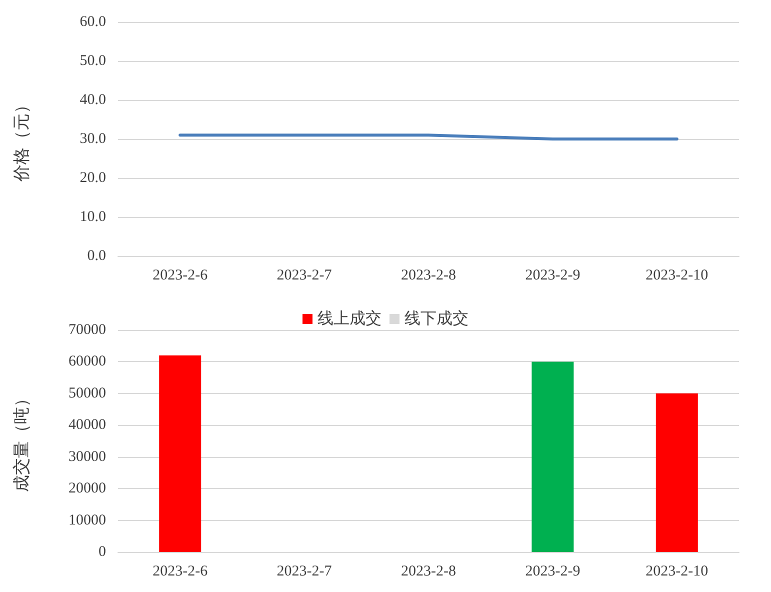  Describe the element at coordinates (93, 217) in the screenshot. I see `y-tick-label: 10.0` at that location.